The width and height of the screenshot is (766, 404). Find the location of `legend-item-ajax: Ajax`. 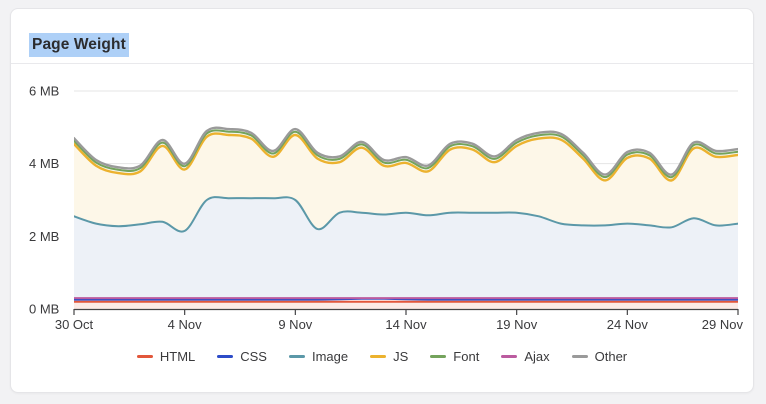

legend-item-ajax: Ajax is located at coordinates (525, 356).